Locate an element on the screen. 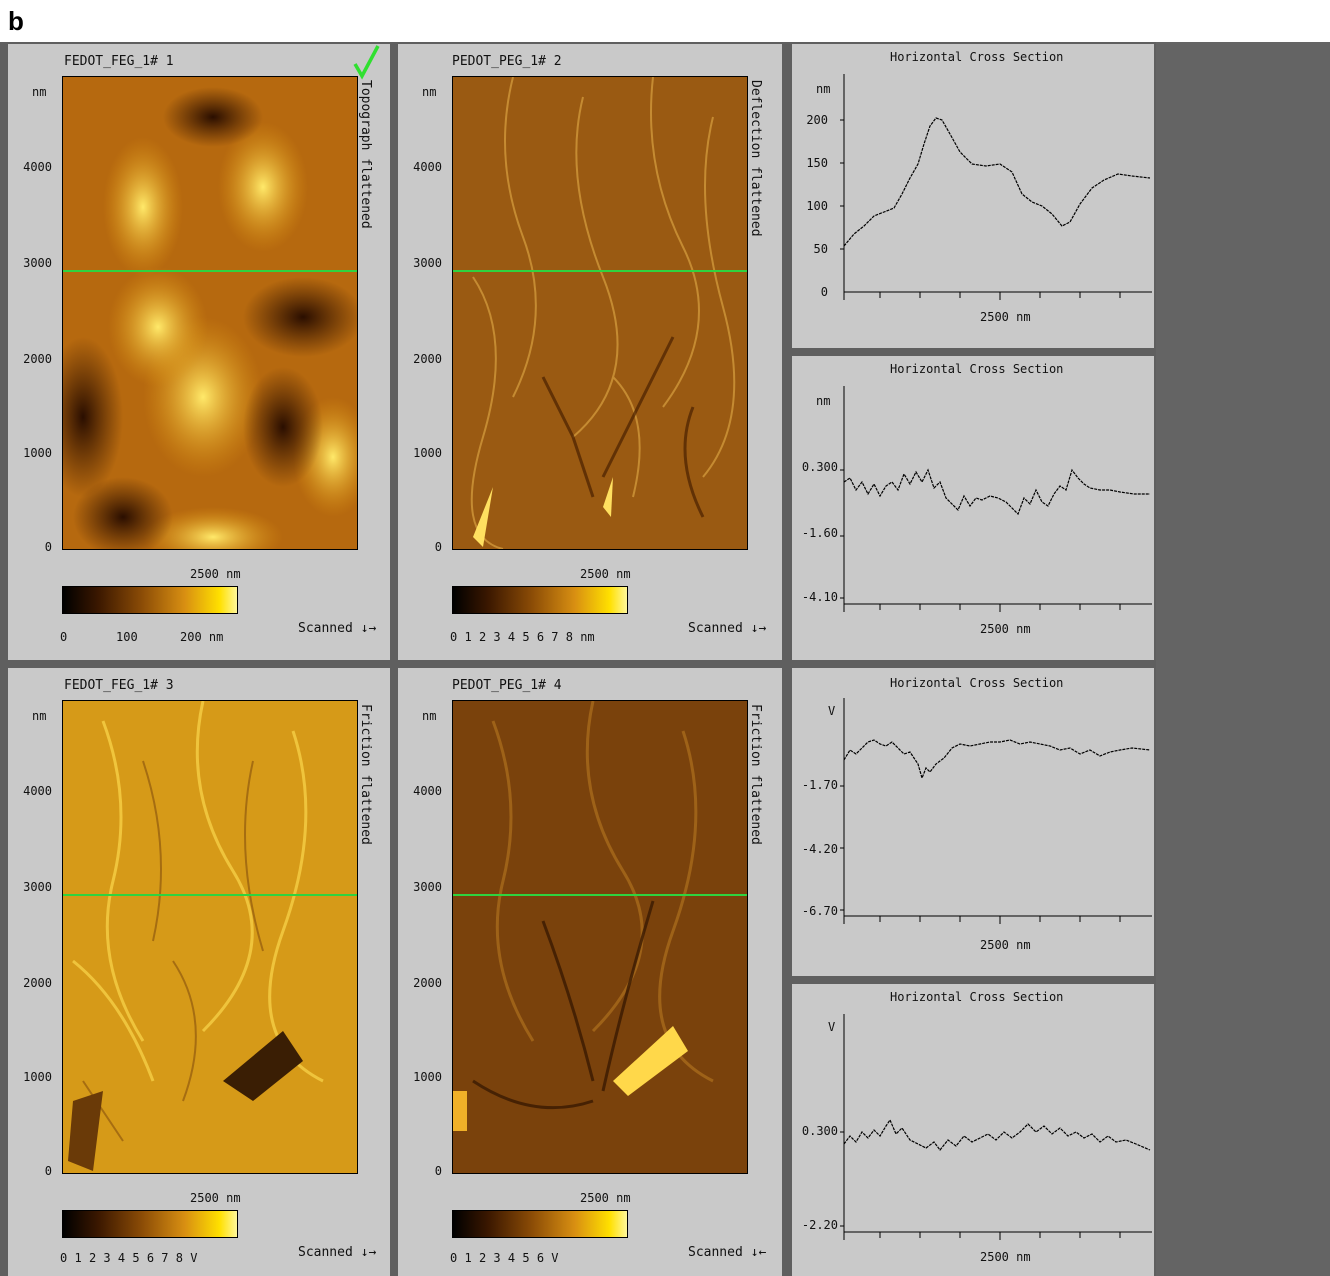 This screenshot has width=1330, height=1276. color-scale-ticks: 0 1 2 3 4 5 6 7 8 nm is located at coordinates (522, 637).